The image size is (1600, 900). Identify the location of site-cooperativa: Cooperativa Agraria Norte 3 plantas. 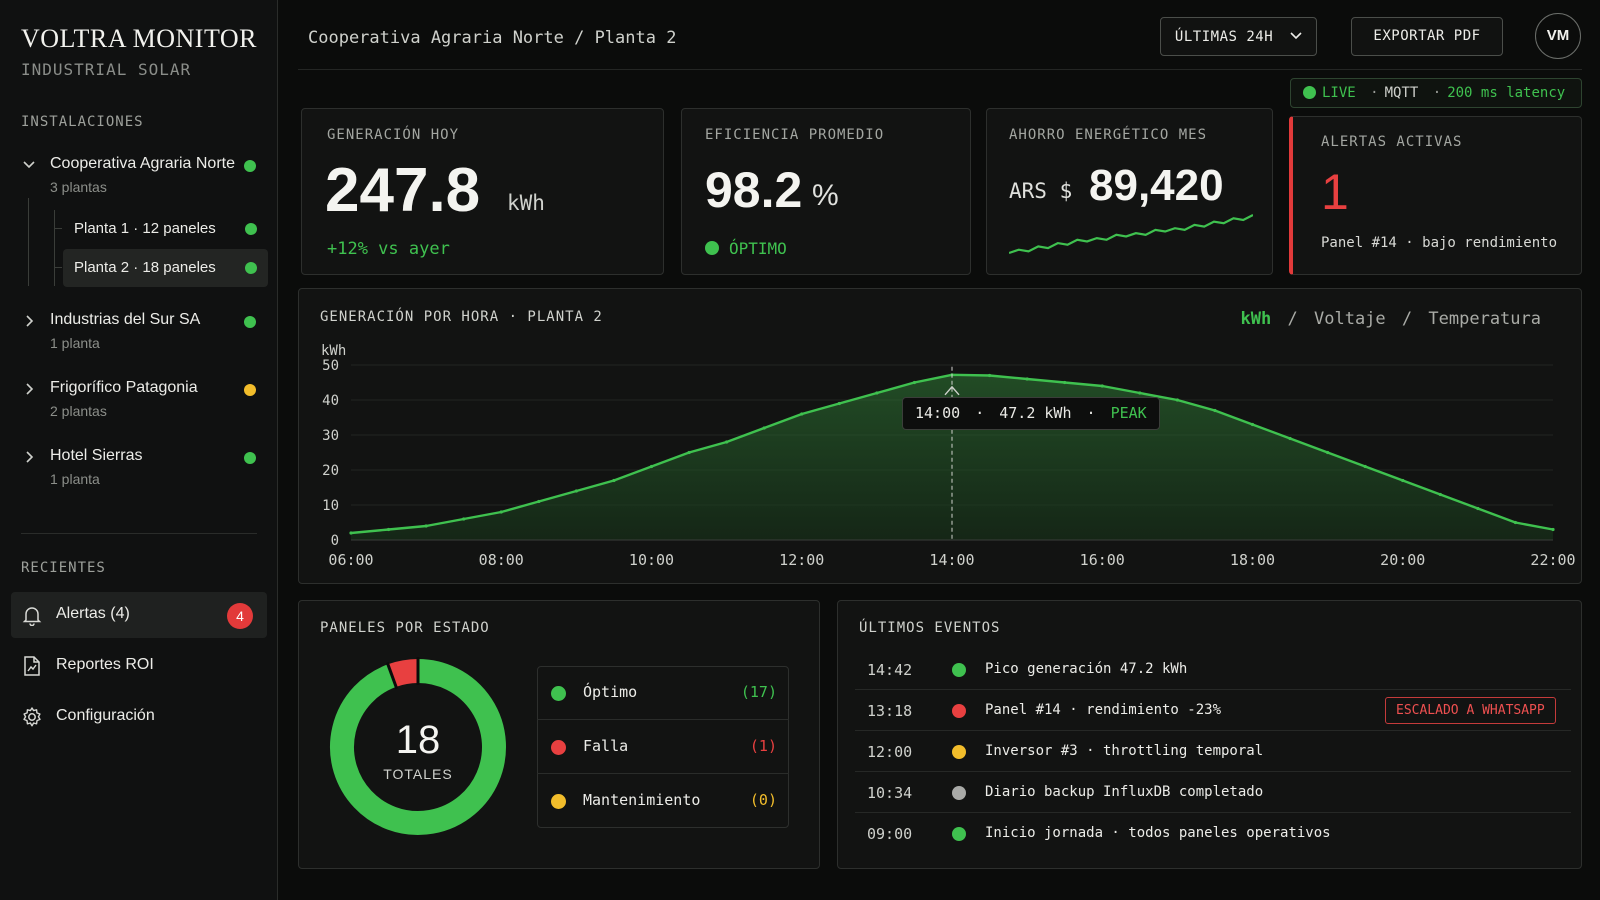
(139, 182).